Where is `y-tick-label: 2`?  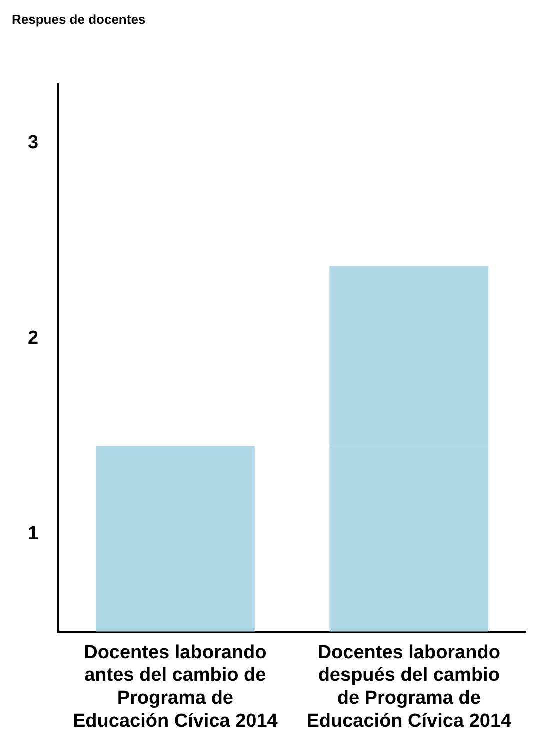 y-tick-label: 2 is located at coordinates (33, 338).